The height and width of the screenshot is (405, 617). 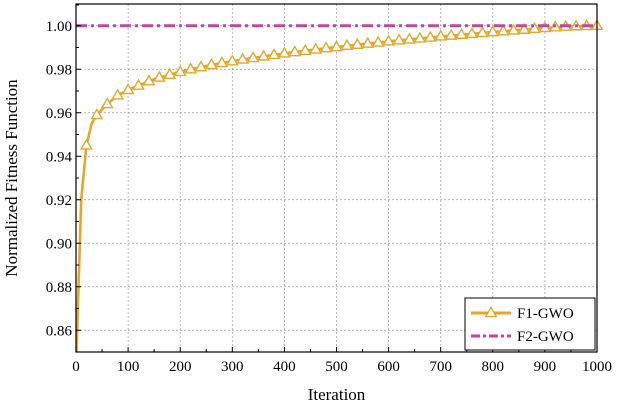 What do you see at coordinates (11, 178) in the screenshot?
I see `y-axis-title: Normalized Fitness Function` at bounding box center [11, 178].